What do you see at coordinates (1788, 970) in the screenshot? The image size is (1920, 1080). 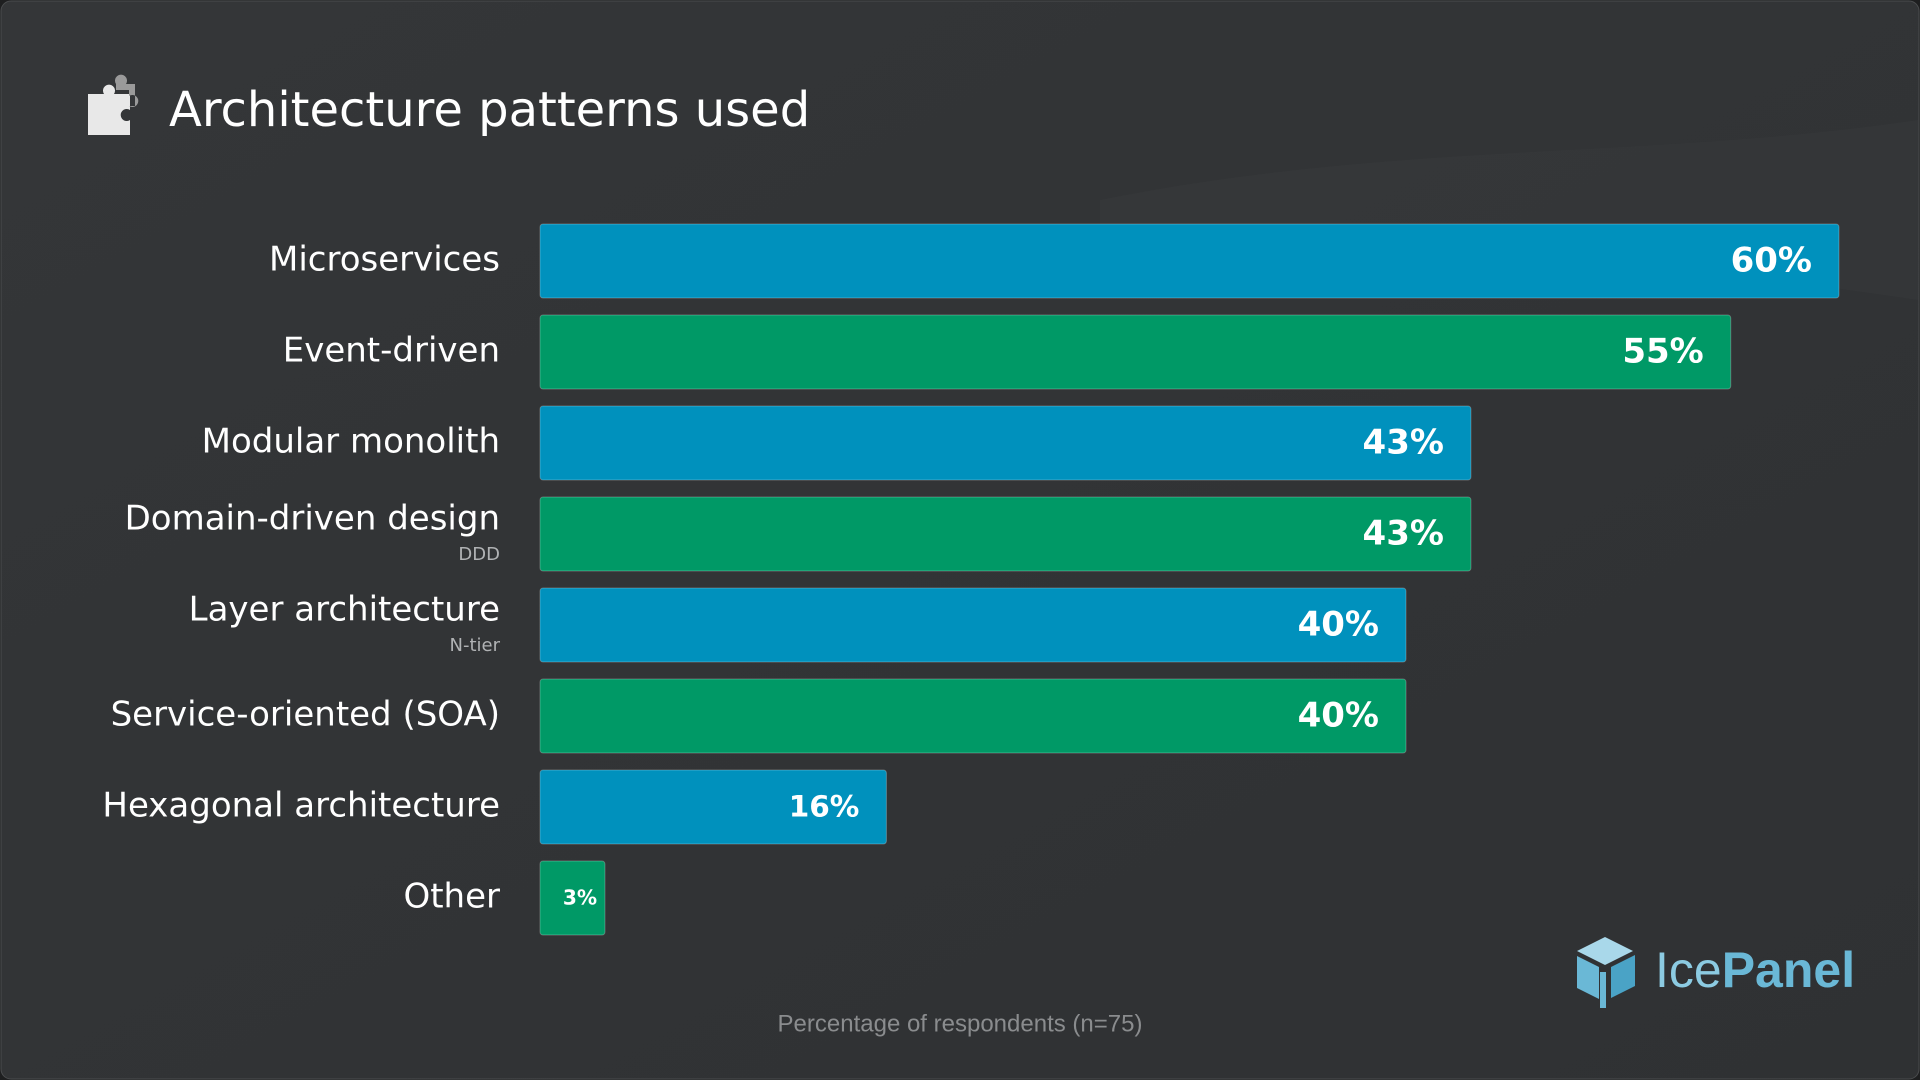 I see `brand-part: Panel` at bounding box center [1788, 970].